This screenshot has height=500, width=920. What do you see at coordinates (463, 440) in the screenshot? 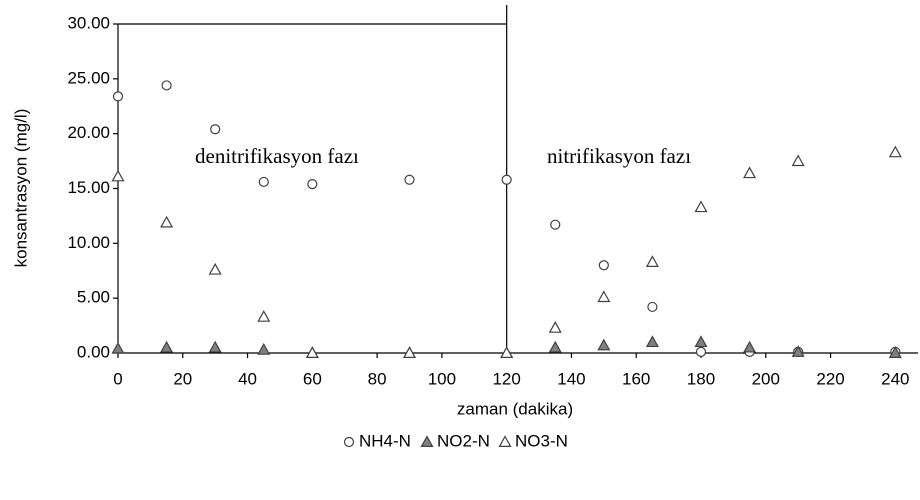
I see `legend-label: NO2-N` at bounding box center [463, 440].